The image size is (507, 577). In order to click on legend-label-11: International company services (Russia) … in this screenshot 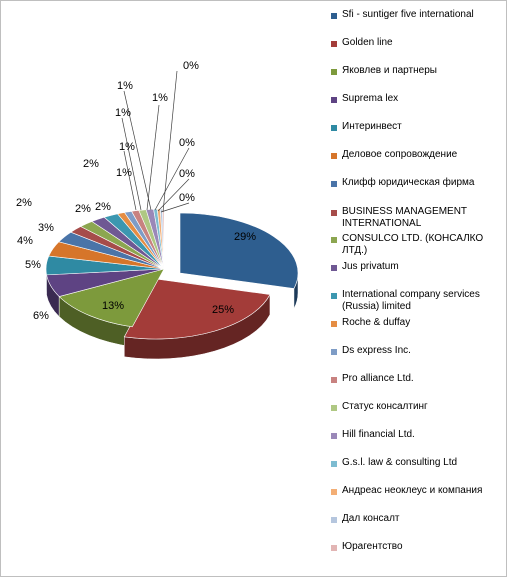, I will do `click(411, 300)`.